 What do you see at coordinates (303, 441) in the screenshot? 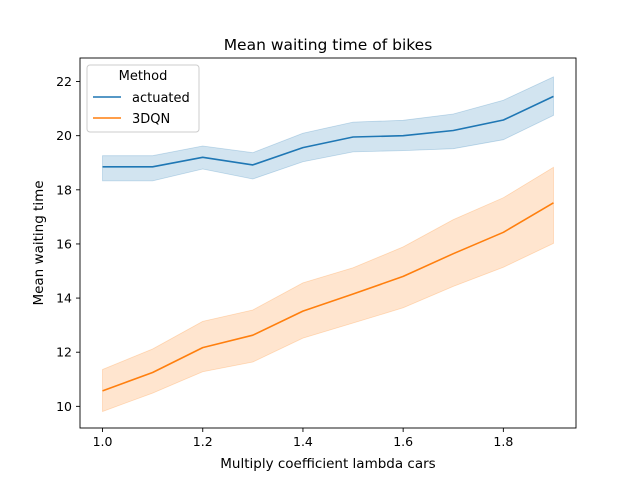
I see `x-tick-label: 1.4` at bounding box center [303, 441].